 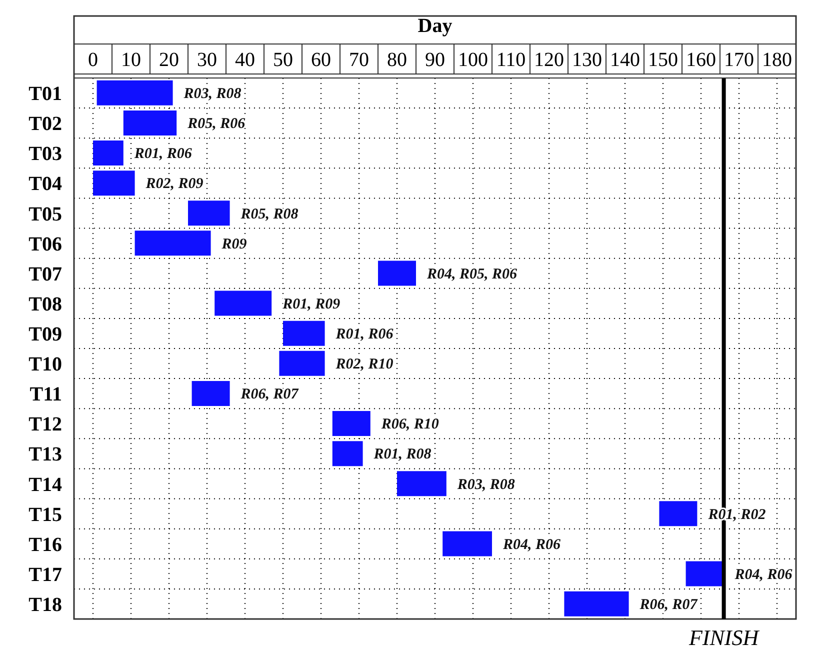 What do you see at coordinates (364, 364) in the screenshot?
I see `annotation: R02, R10` at bounding box center [364, 364].